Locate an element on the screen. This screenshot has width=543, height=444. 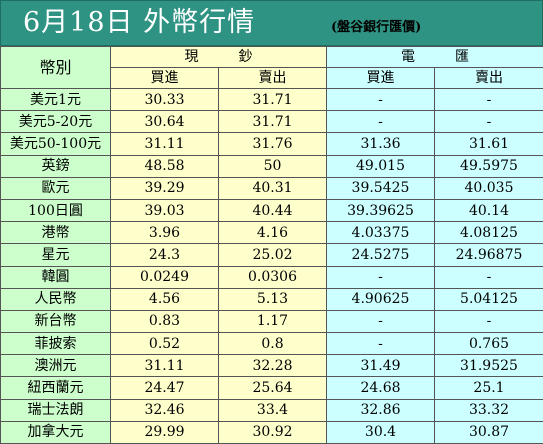
cash-buy-cell: 30.33 is located at coordinates (164, 99).